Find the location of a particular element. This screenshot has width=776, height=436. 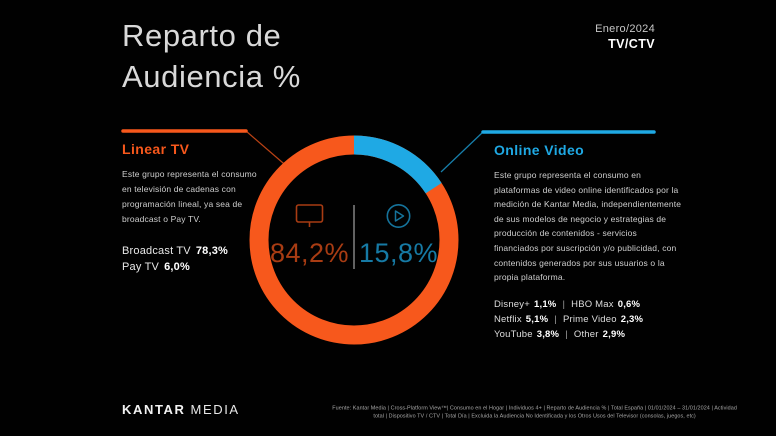

center-divider is located at coordinates (354, 237).